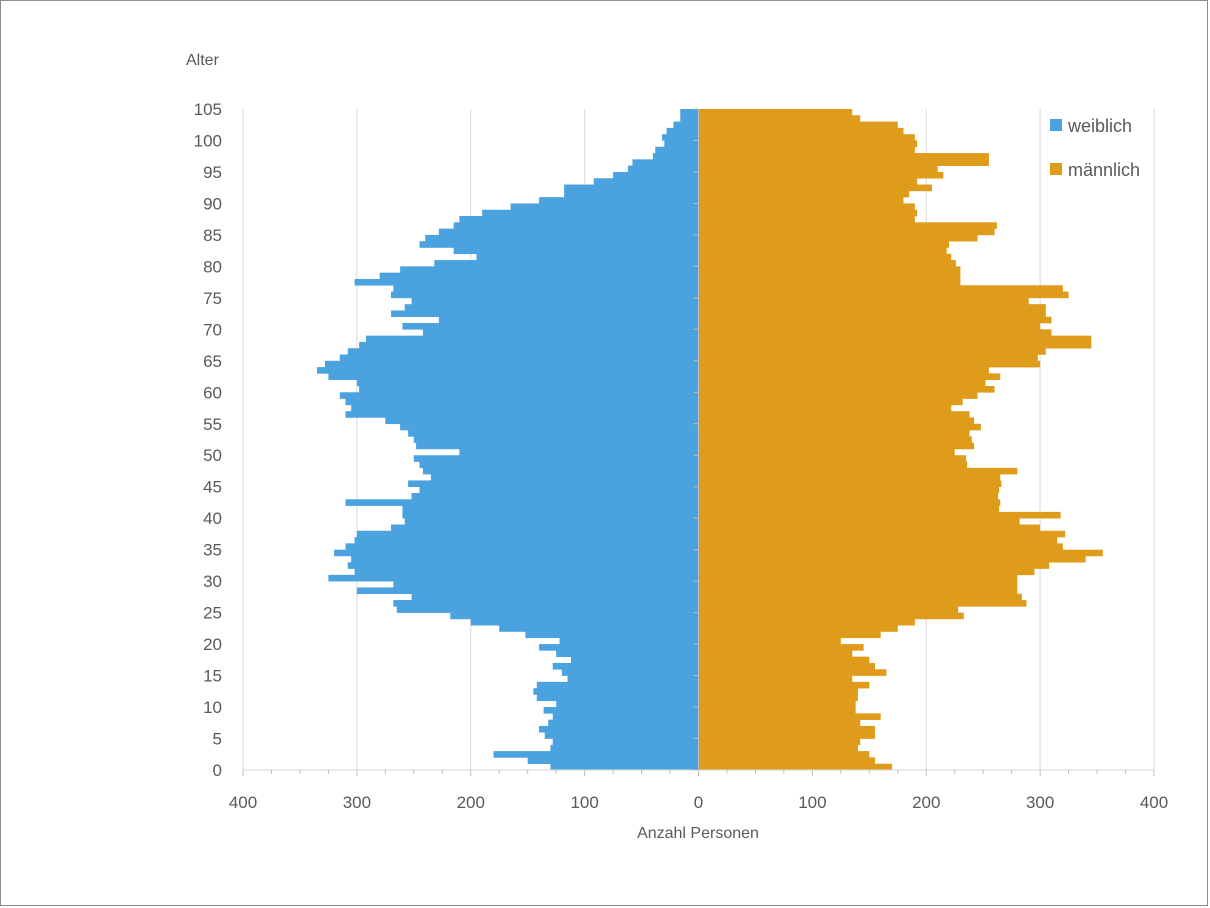 The width and height of the screenshot is (1210, 908). I want to click on y-axis-title: Alter, so click(203, 60).